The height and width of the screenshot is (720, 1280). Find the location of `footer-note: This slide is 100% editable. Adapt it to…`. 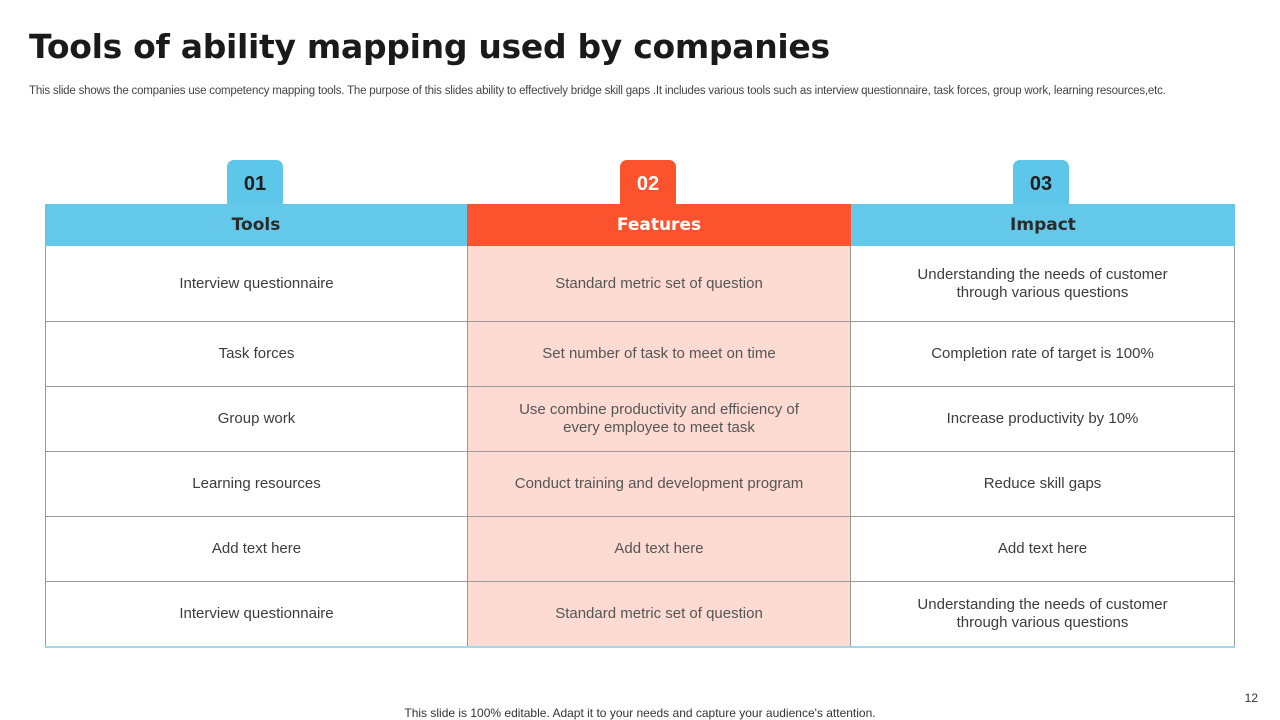

footer-note: This slide is 100% editable. Adapt it to… is located at coordinates (640, 713).